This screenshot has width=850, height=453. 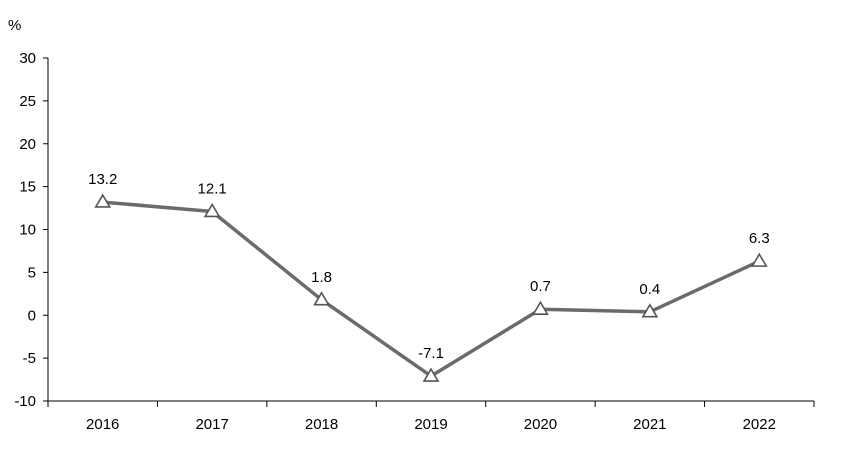 I want to click on x-tick-label: 2022, so click(x=759, y=424).